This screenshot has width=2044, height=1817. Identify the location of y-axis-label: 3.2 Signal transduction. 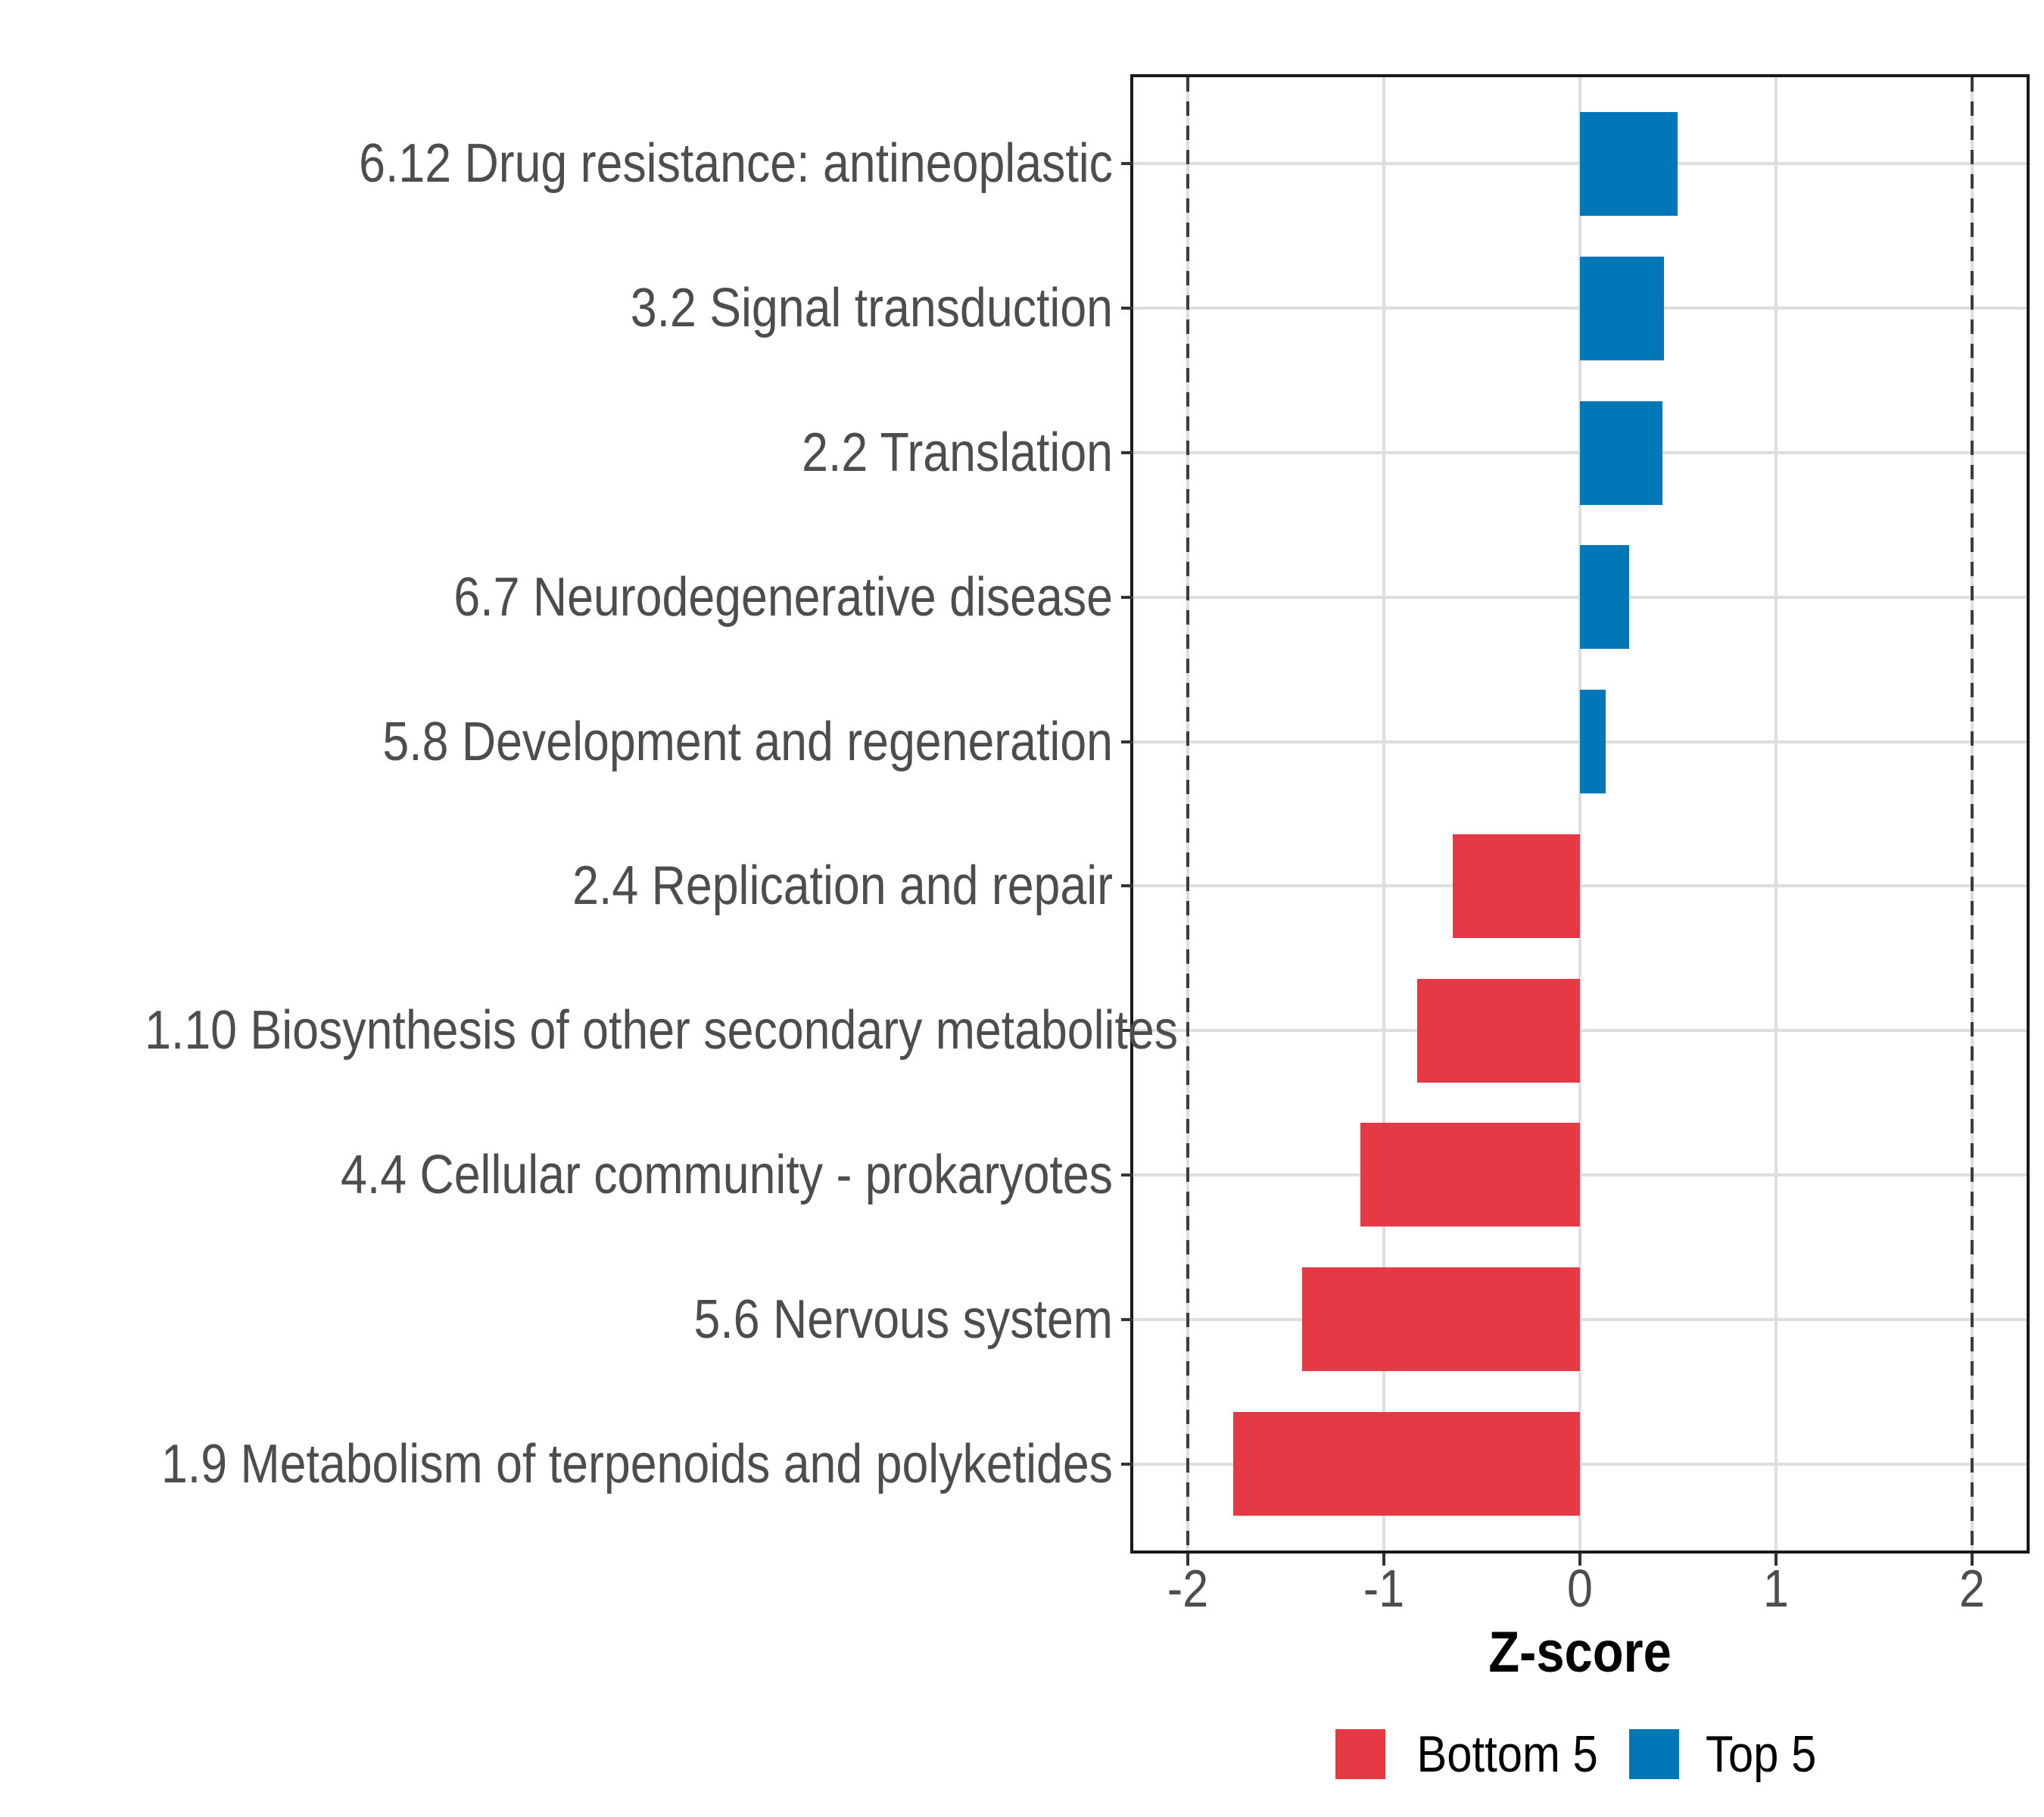
(872, 308).